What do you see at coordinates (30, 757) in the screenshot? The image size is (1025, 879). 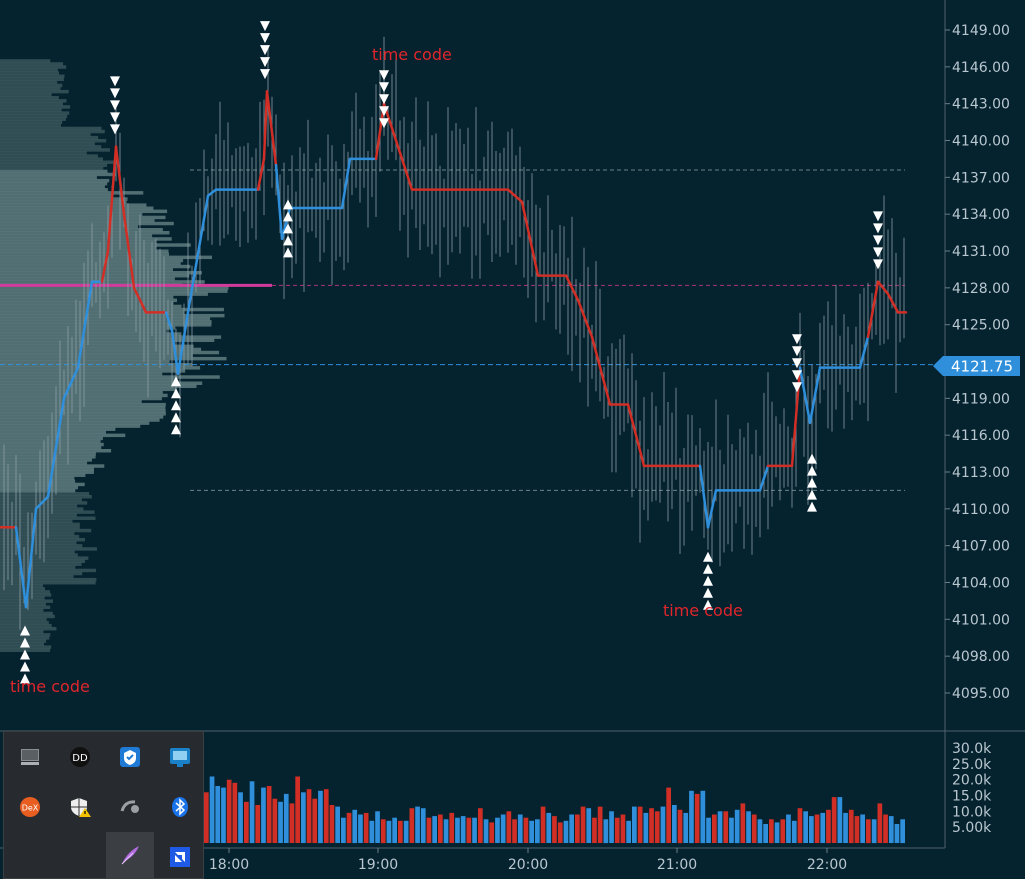 I see `monitor-icon` at bounding box center [30, 757].